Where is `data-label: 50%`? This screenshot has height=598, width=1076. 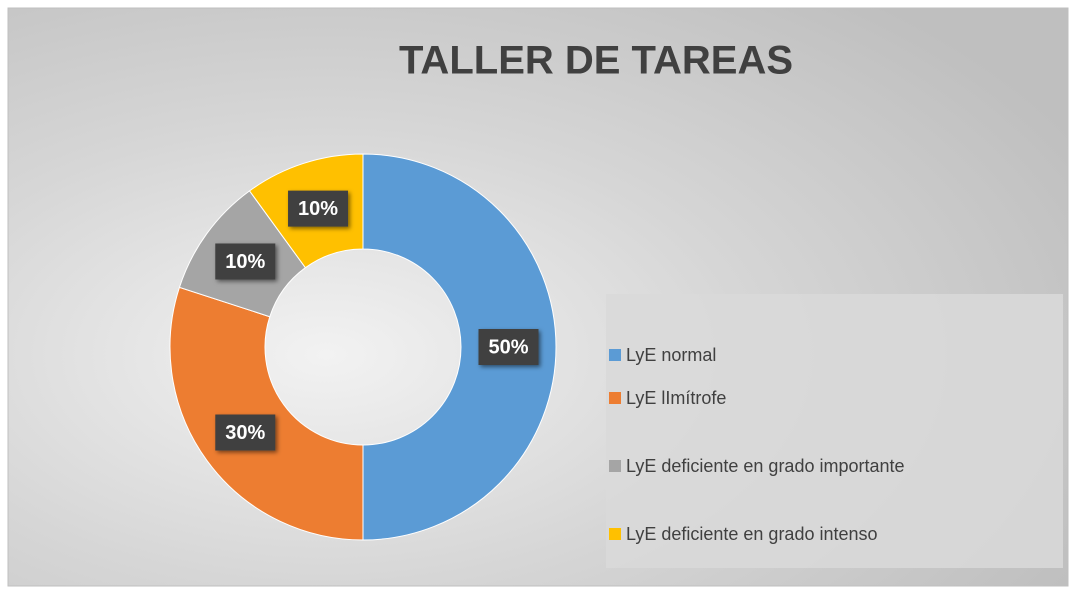
data-label: 50% is located at coordinates (508, 347).